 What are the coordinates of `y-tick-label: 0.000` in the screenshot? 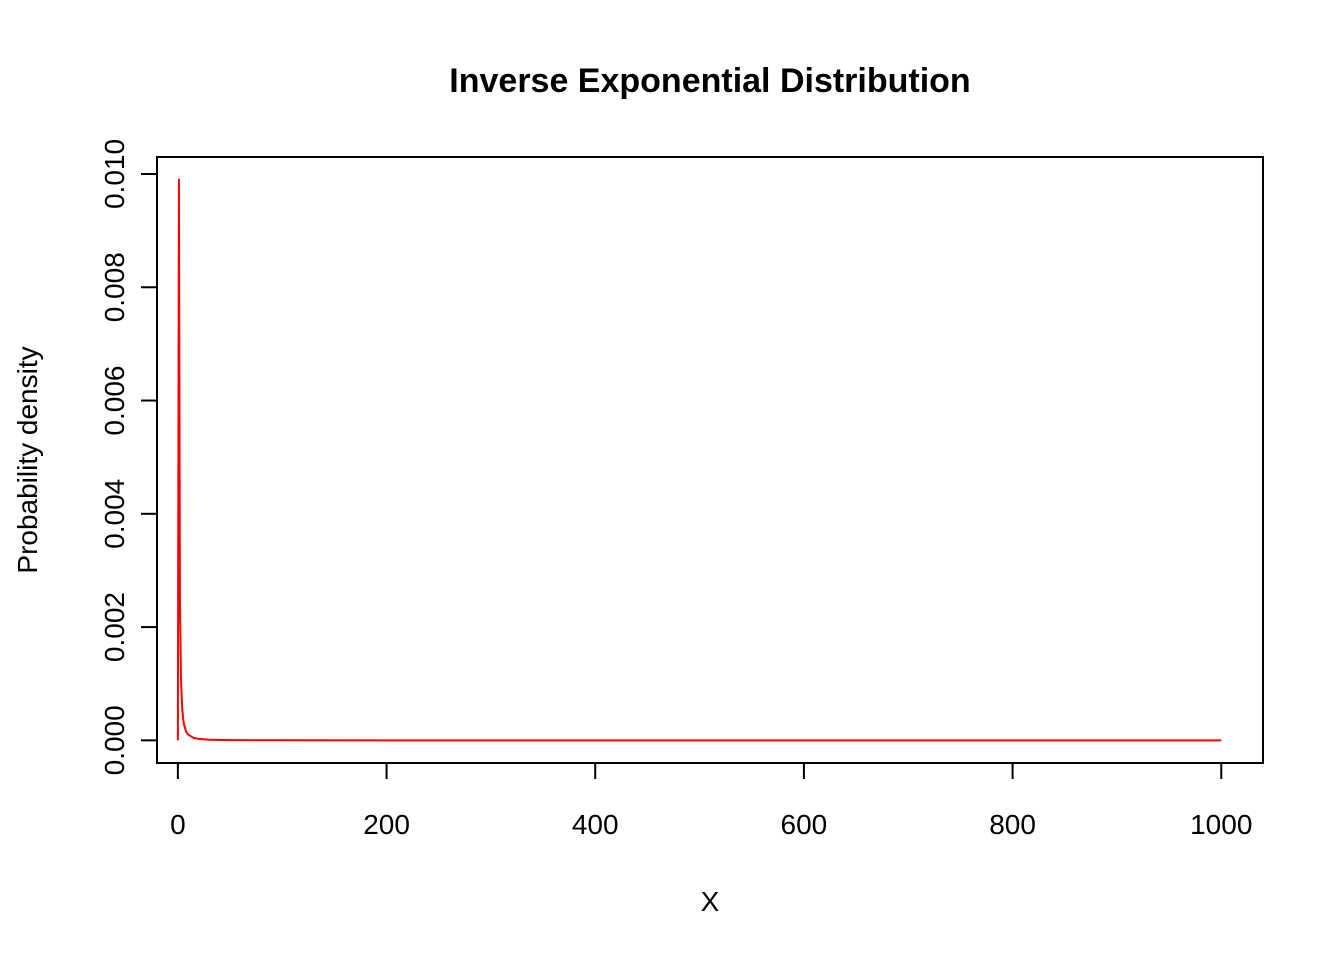 It's located at (114, 740).